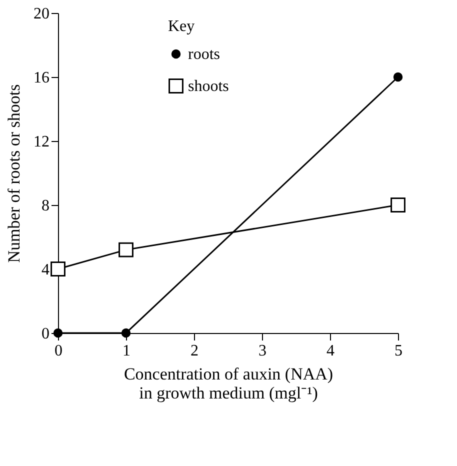 The height and width of the screenshot is (466, 457). I want to click on legend-label: roots, so click(204, 54).